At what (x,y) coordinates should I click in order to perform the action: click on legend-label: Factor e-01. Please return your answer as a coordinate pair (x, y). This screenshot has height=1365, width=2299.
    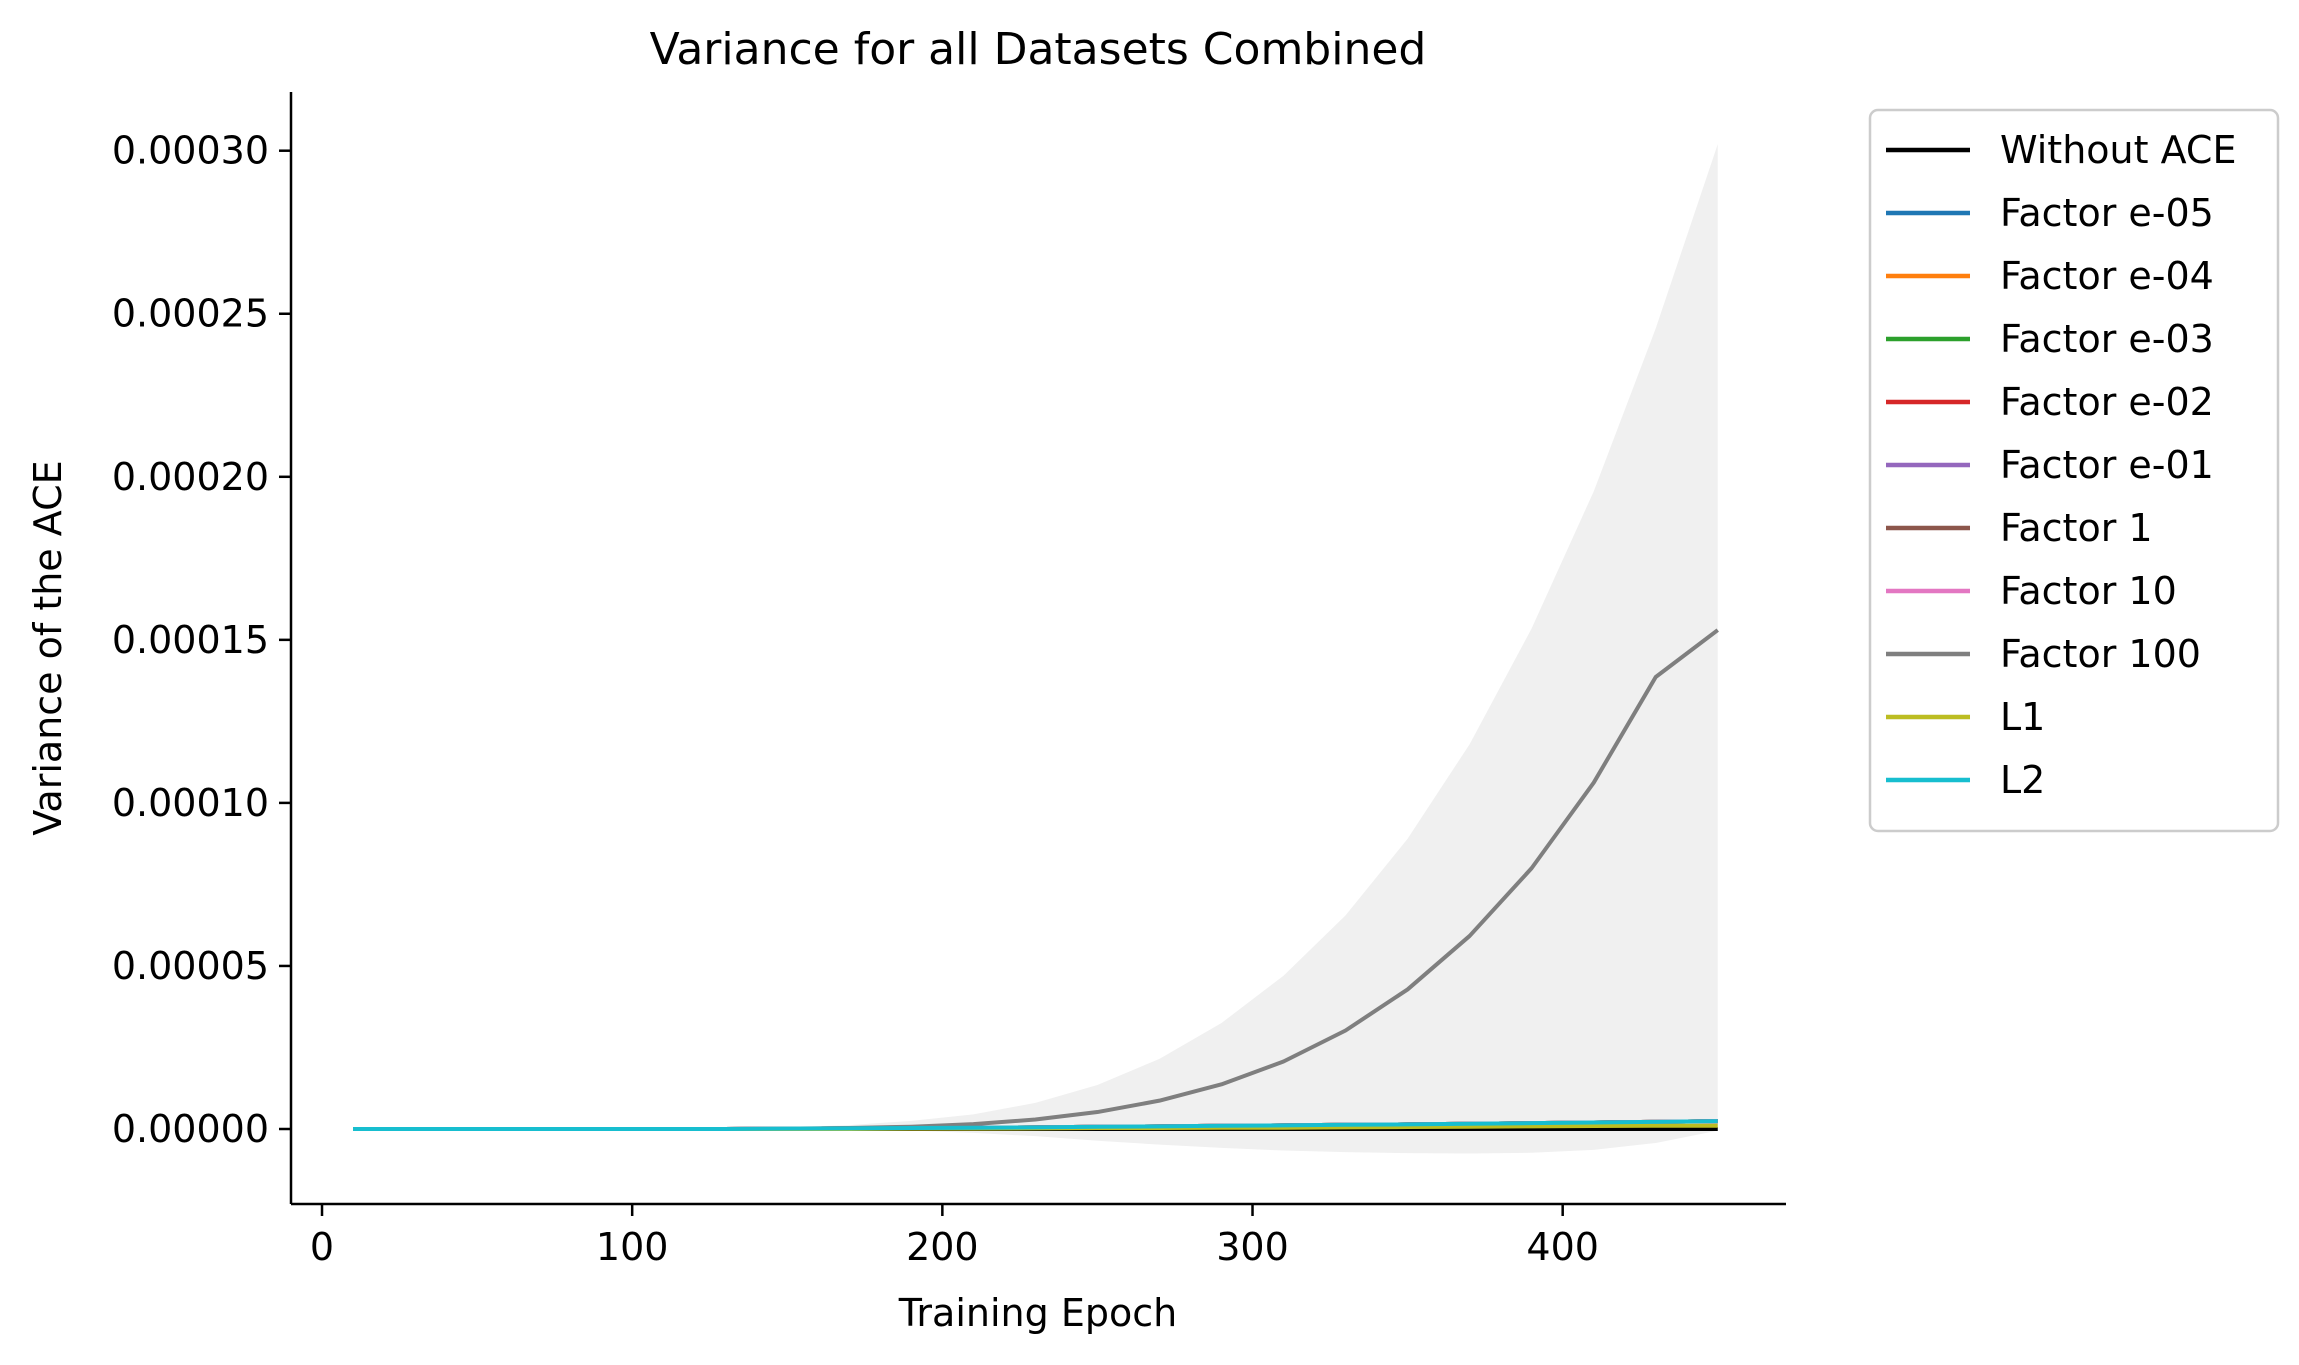
    Looking at the image, I should click on (2107, 465).